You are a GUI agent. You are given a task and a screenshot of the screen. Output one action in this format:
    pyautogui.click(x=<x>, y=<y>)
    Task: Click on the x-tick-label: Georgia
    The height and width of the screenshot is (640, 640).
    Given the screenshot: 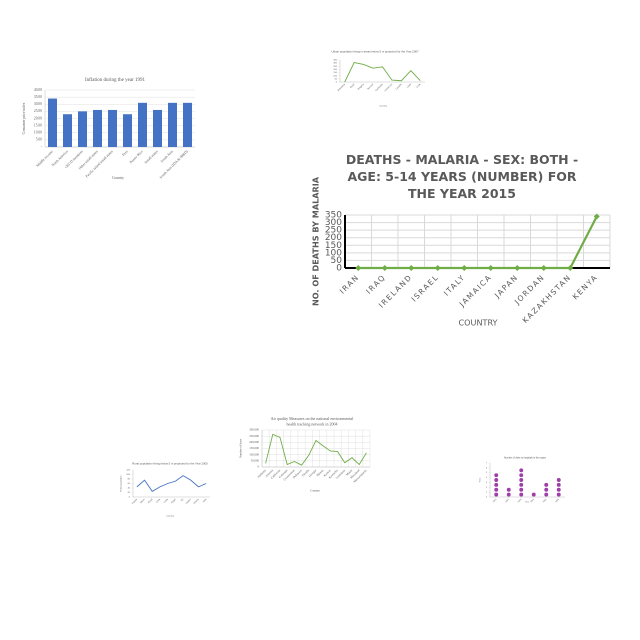 What is the action you would take?
    pyautogui.click(x=313, y=473)
    